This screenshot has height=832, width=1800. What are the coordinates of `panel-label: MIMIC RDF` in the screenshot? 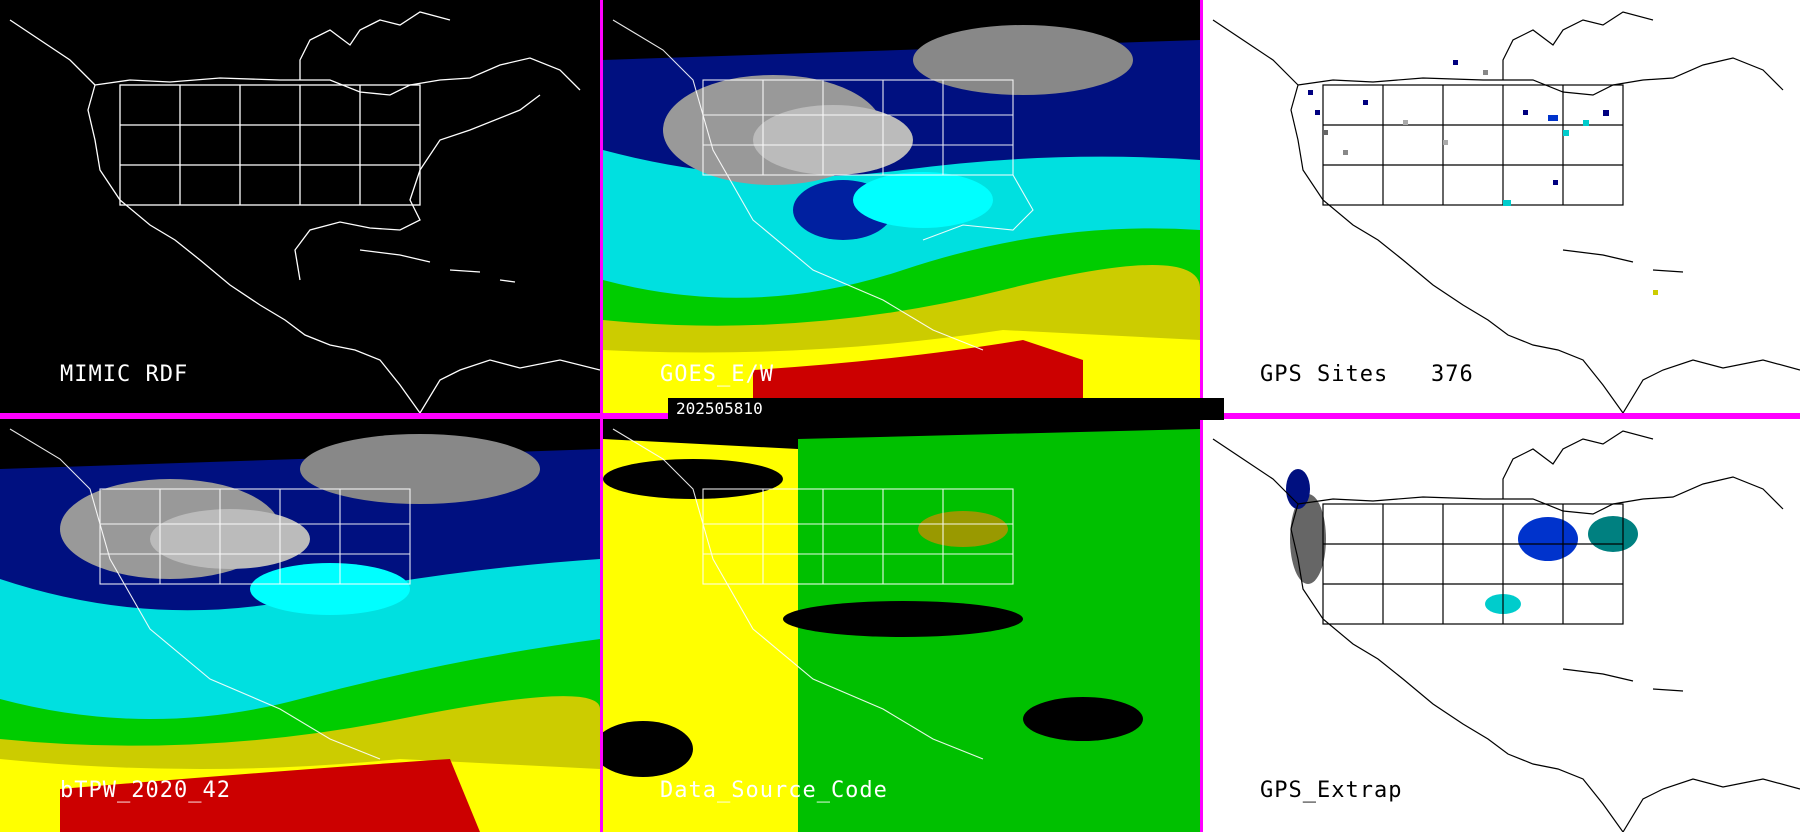 It's located at (124, 374).